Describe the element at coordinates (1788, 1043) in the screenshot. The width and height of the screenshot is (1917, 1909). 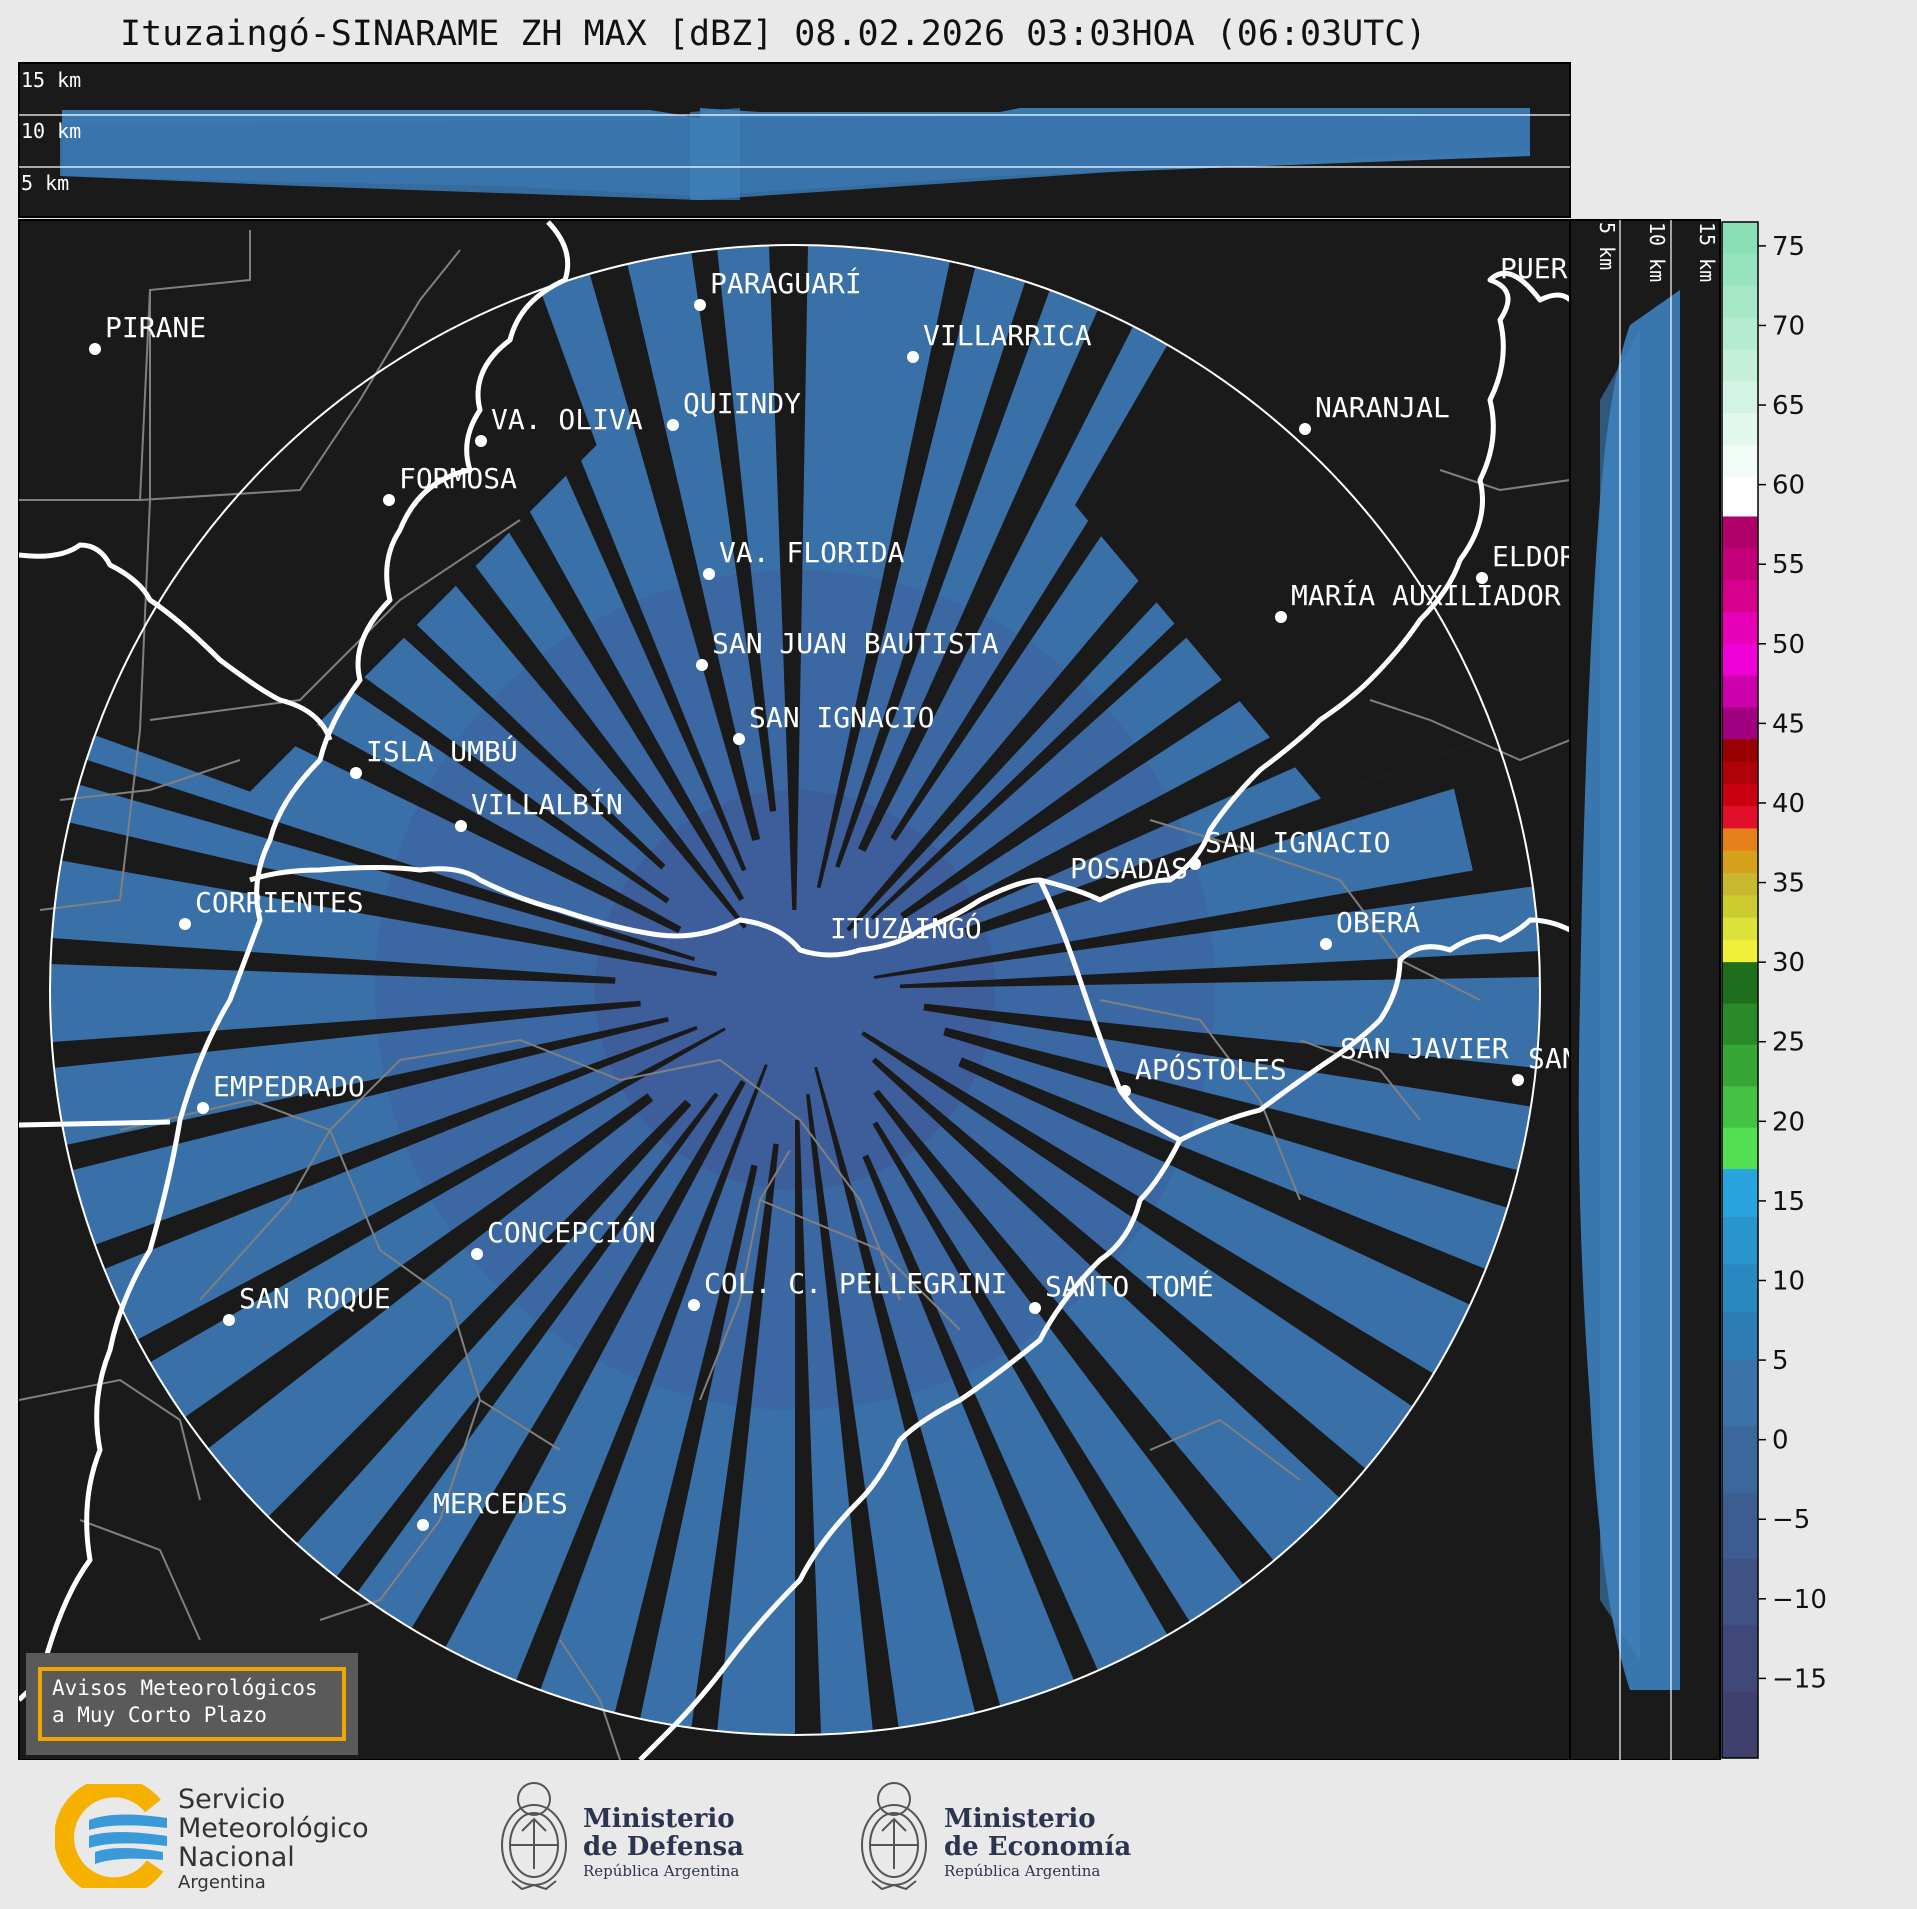
I see `colorbar-tick-label: 25` at that location.